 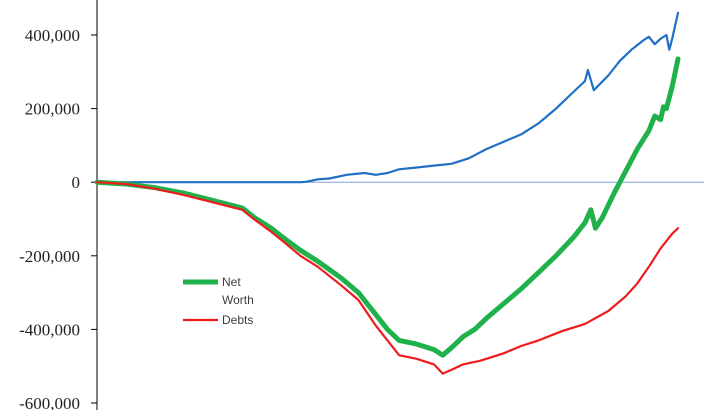 I want to click on y-tick-label: 400,000, so click(x=52, y=35).